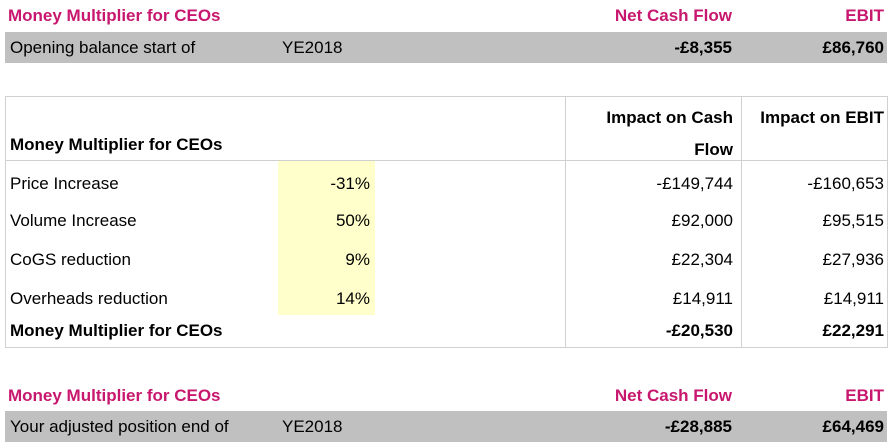 This screenshot has height=443, width=892. Describe the element at coordinates (702, 220) in the screenshot. I see `value: £92,000` at that location.